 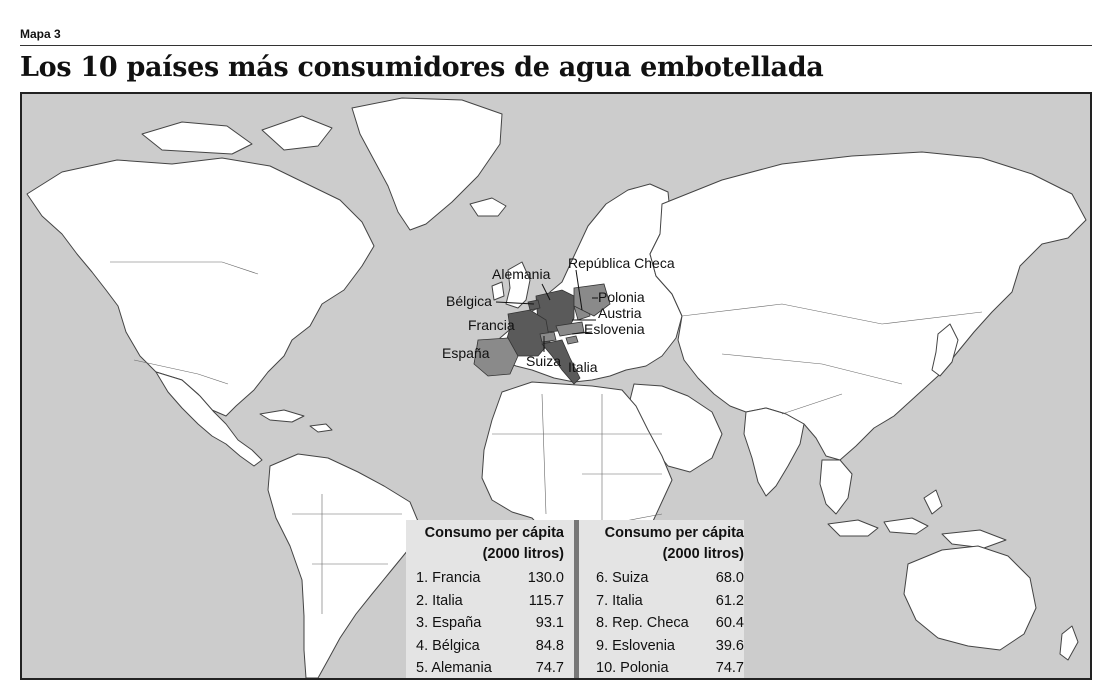 I want to click on label-francia: Francia, so click(x=491, y=325).